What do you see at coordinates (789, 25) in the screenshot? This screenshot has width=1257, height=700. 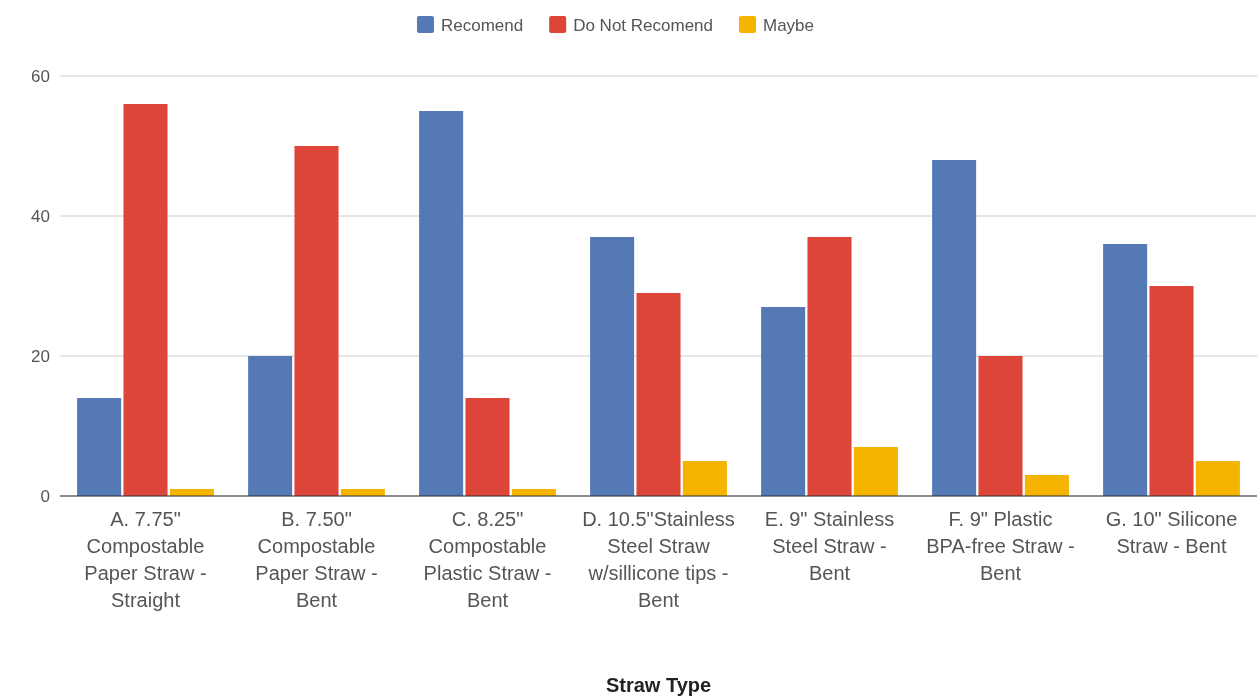 I see `legend-label: Maybe` at bounding box center [789, 25].